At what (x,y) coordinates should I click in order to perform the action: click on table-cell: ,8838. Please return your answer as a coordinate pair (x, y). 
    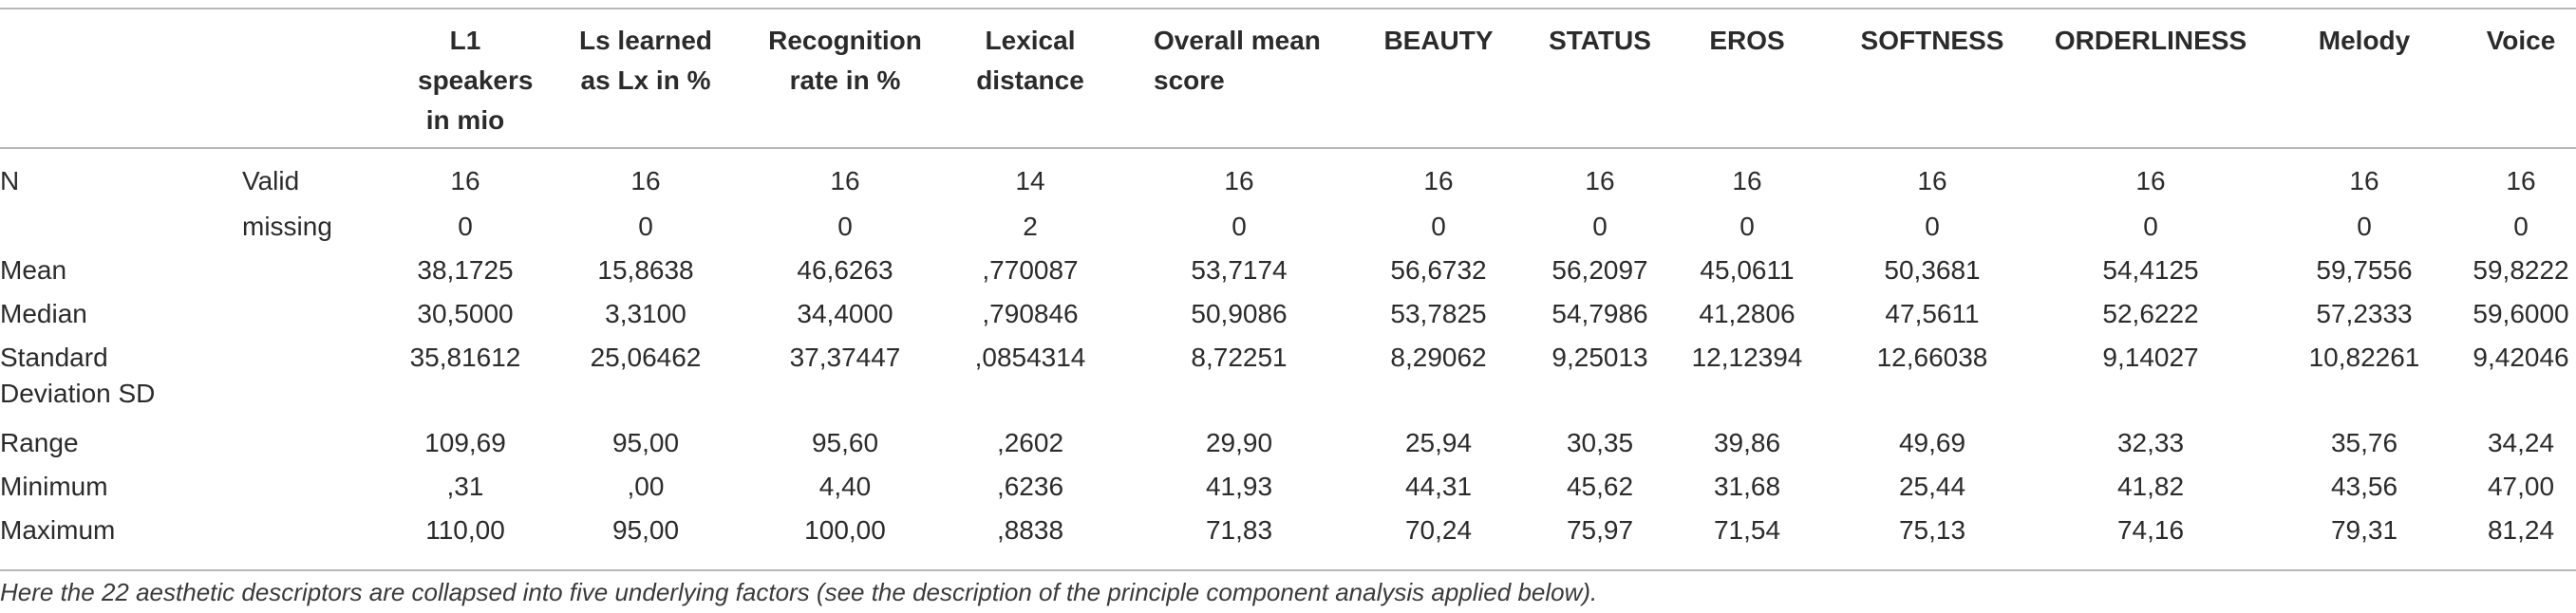
    Looking at the image, I should click on (1030, 530).